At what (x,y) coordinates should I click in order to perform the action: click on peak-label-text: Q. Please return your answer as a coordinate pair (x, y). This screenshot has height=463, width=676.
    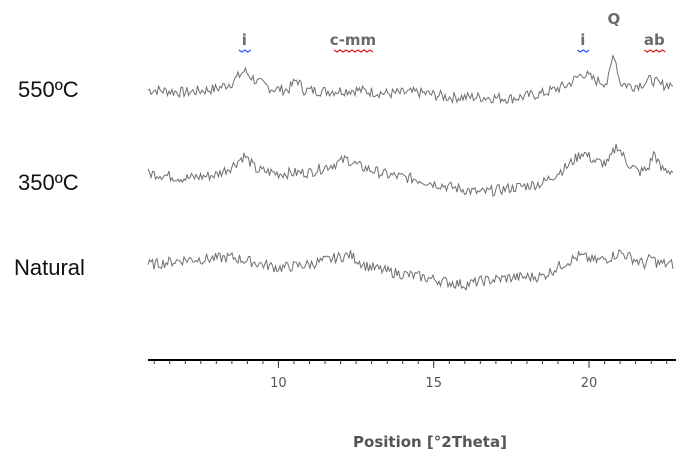
    Looking at the image, I should click on (614, 19).